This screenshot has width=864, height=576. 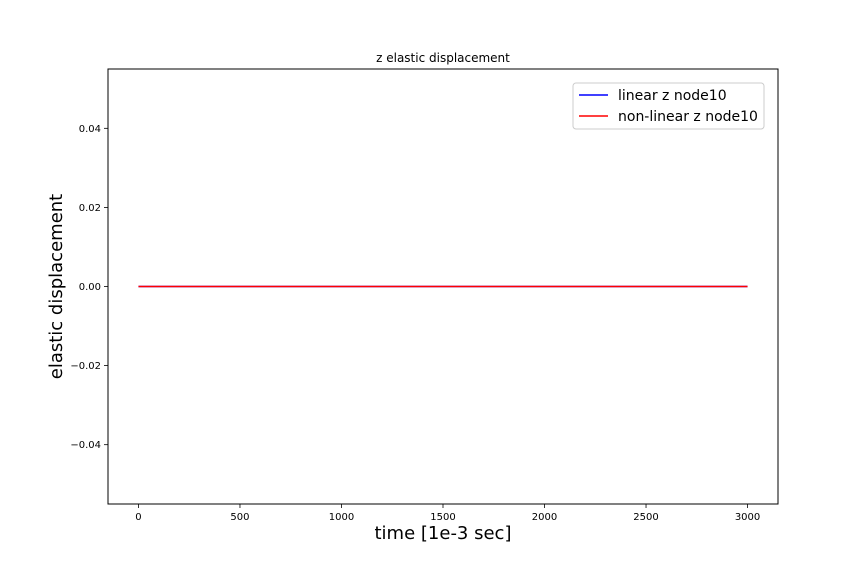 I want to click on x-tick-label: 2000, so click(x=544, y=517).